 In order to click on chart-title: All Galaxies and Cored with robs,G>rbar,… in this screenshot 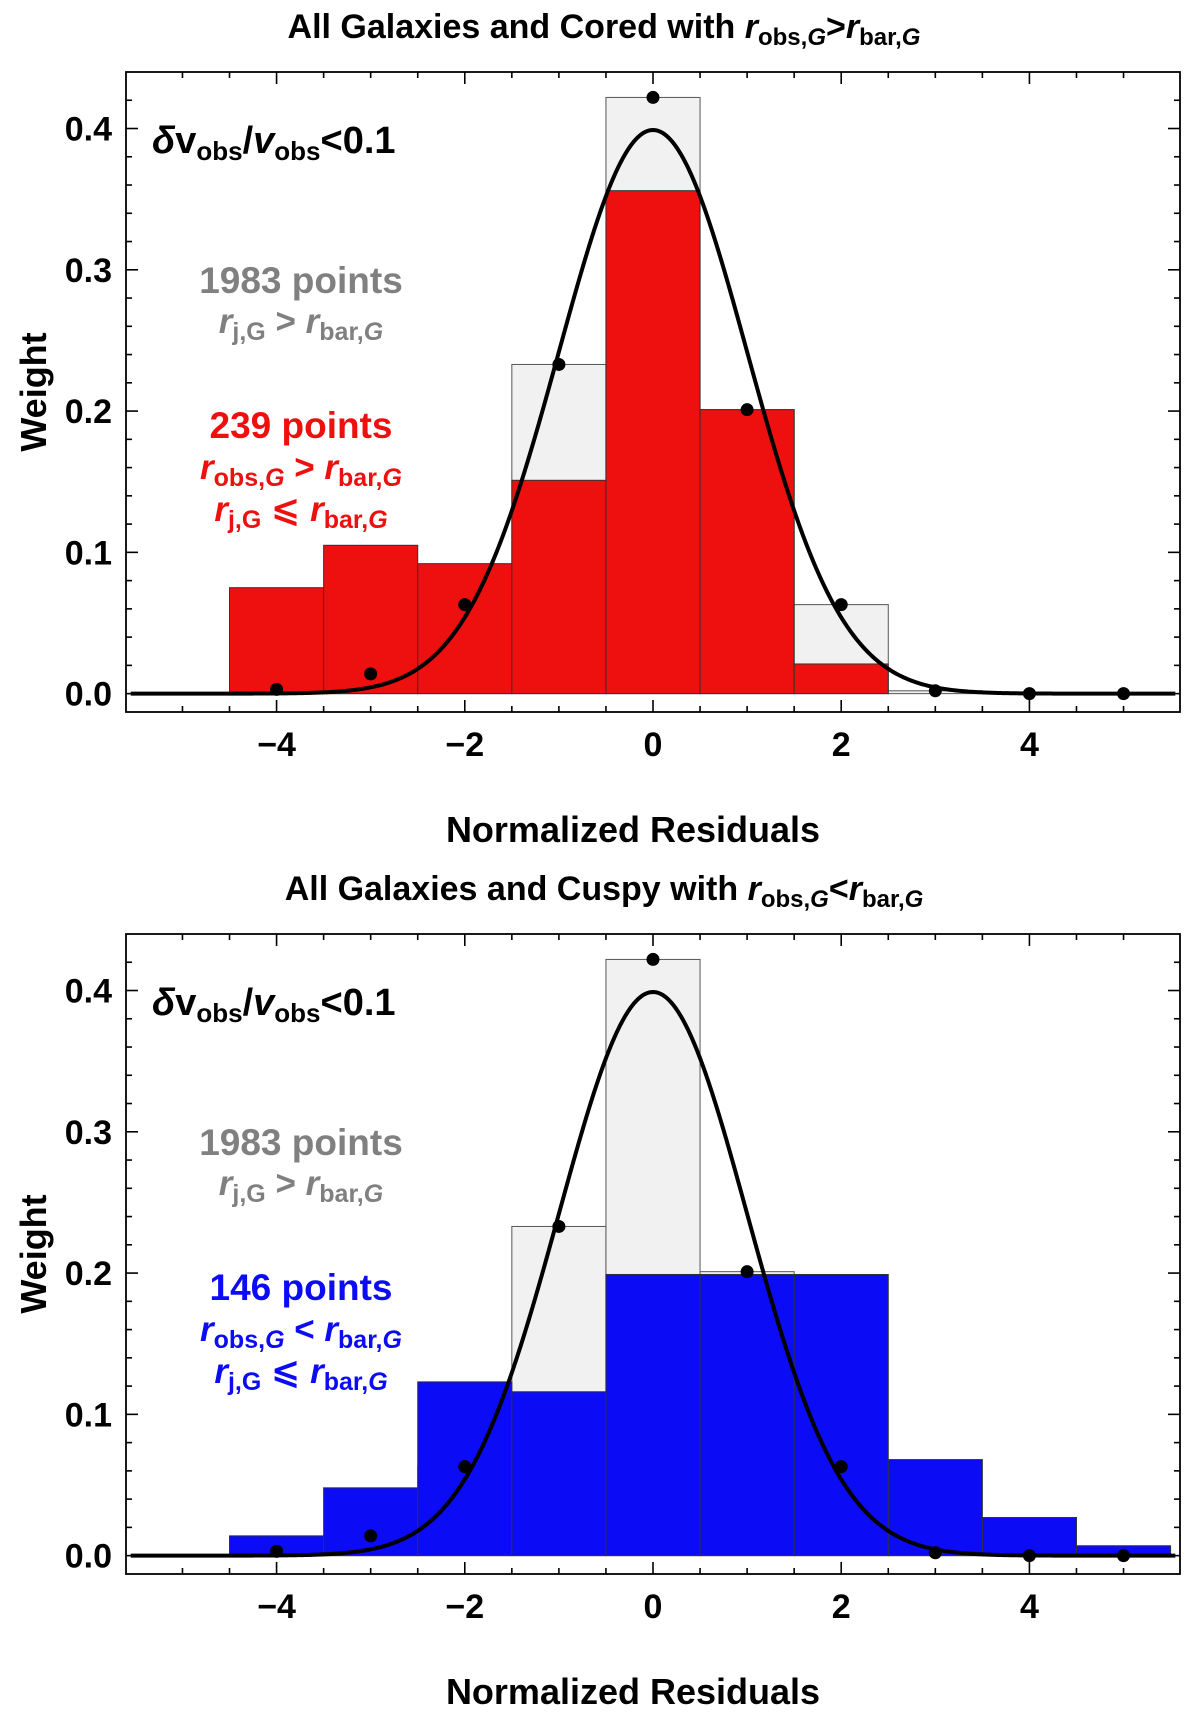, I will do `click(604, 29)`.